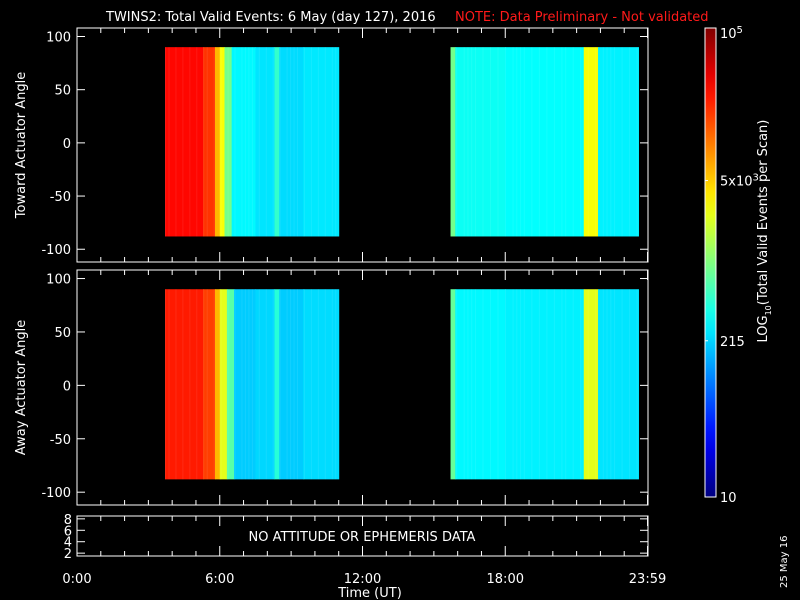 The width and height of the screenshot is (800, 600). What do you see at coordinates (21, 387) in the screenshot?
I see `y-axis-label: Away Actuator Angle` at bounding box center [21, 387].